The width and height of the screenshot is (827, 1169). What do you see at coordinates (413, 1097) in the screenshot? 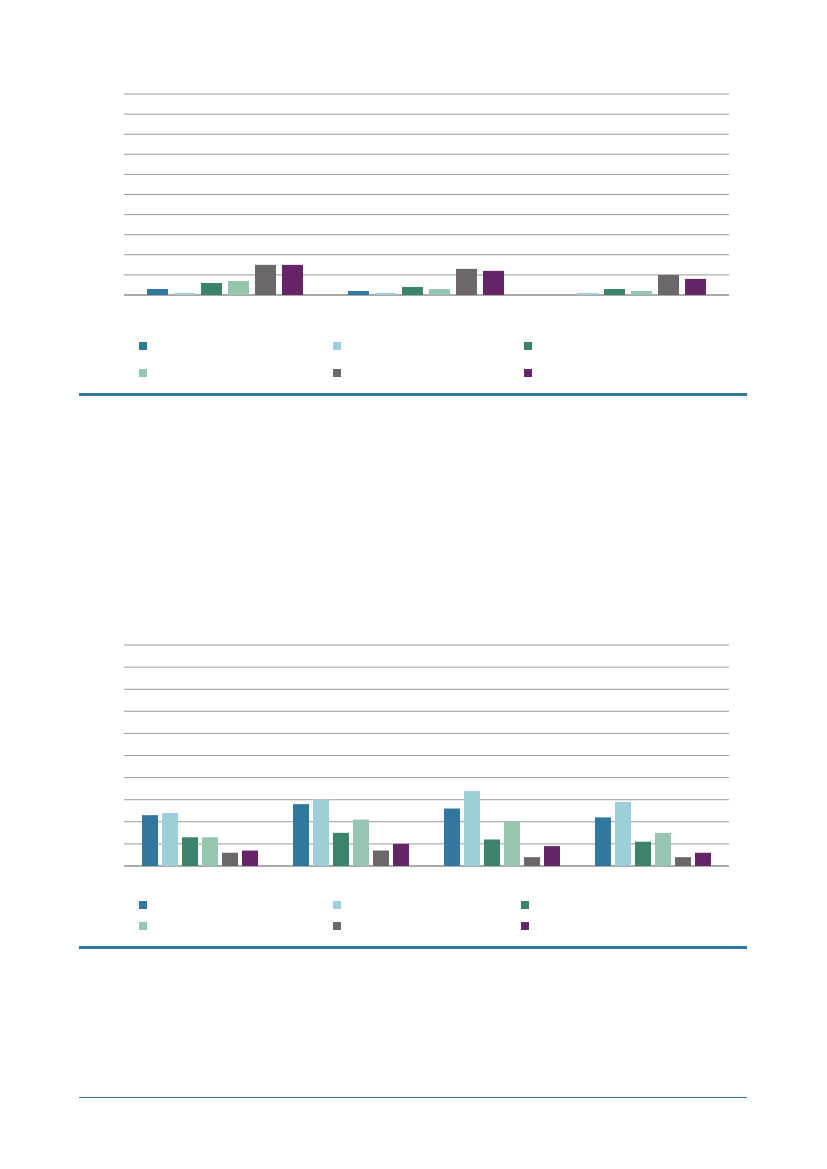
I see `footer-rule` at bounding box center [413, 1097].